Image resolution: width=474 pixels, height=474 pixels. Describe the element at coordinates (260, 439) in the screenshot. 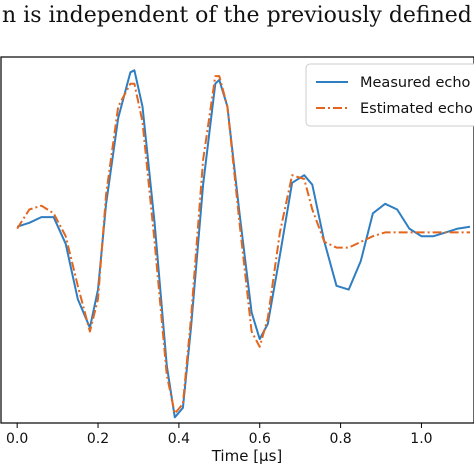

I see `x-tick-label: 0.6` at that location.